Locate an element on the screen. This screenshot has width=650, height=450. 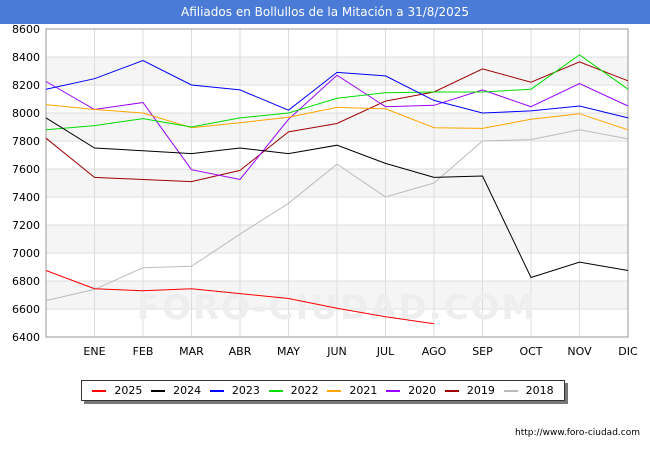
x-tick-label: OCT is located at coordinates (530, 351).